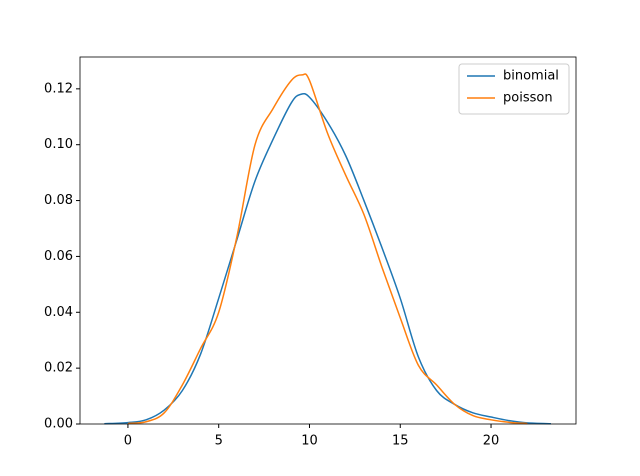  What do you see at coordinates (400, 441) in the screenshot?
I see `x-tick-label: 15` at bounding box center [400, 441].